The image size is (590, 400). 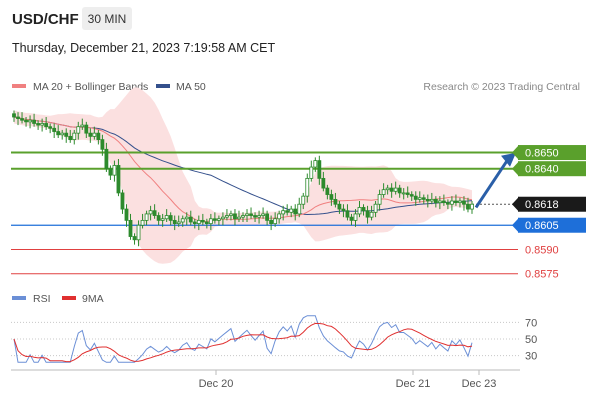 I want to click on rsi-ma-legend-swatch, so click(x=69, y=298).